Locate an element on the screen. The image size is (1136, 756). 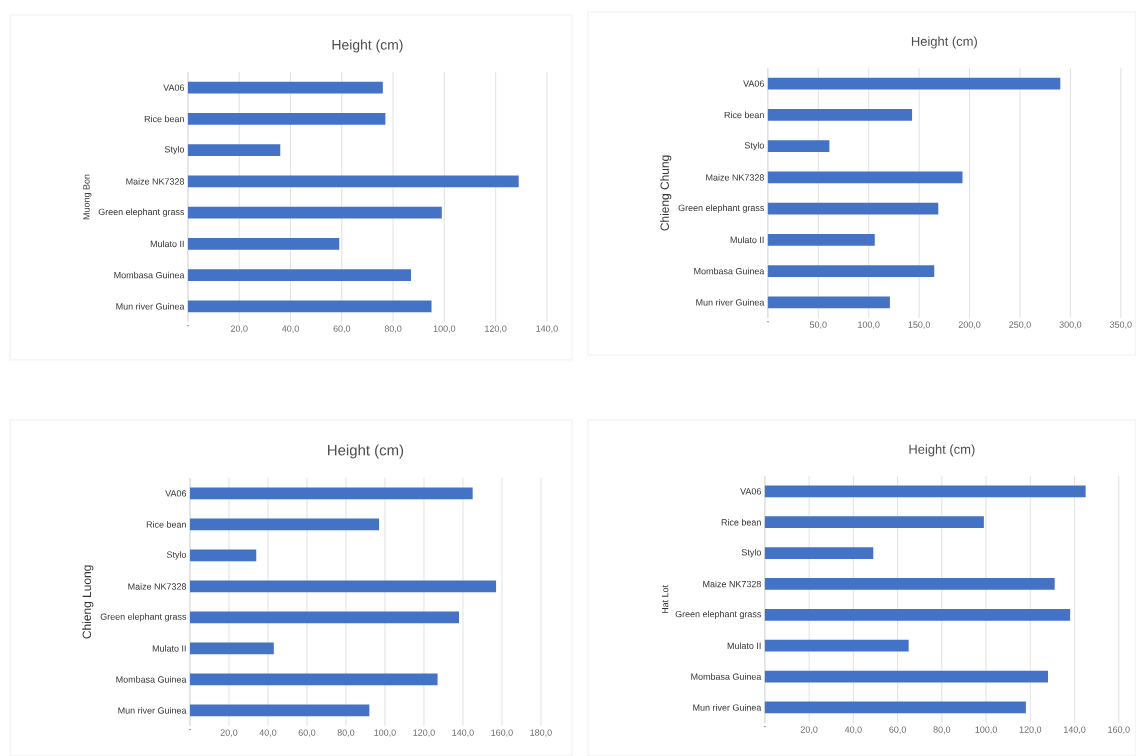
x-tick-label: 180,0 is located at coordinates (541, 733).